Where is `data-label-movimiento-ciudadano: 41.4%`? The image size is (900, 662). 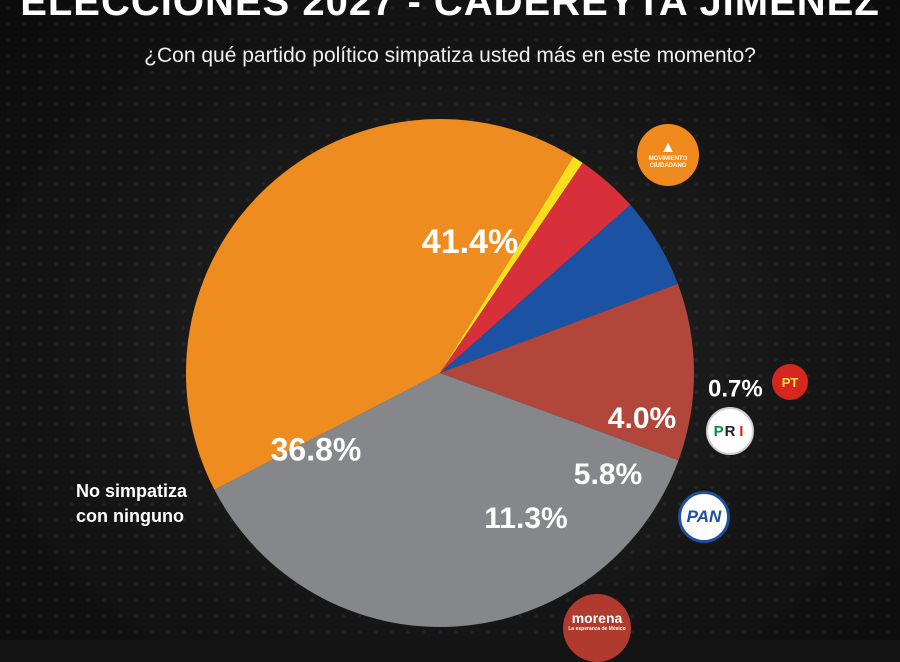 data-label-movimiento-ciudadano: 41.4% is located at coordinates (470, 242).